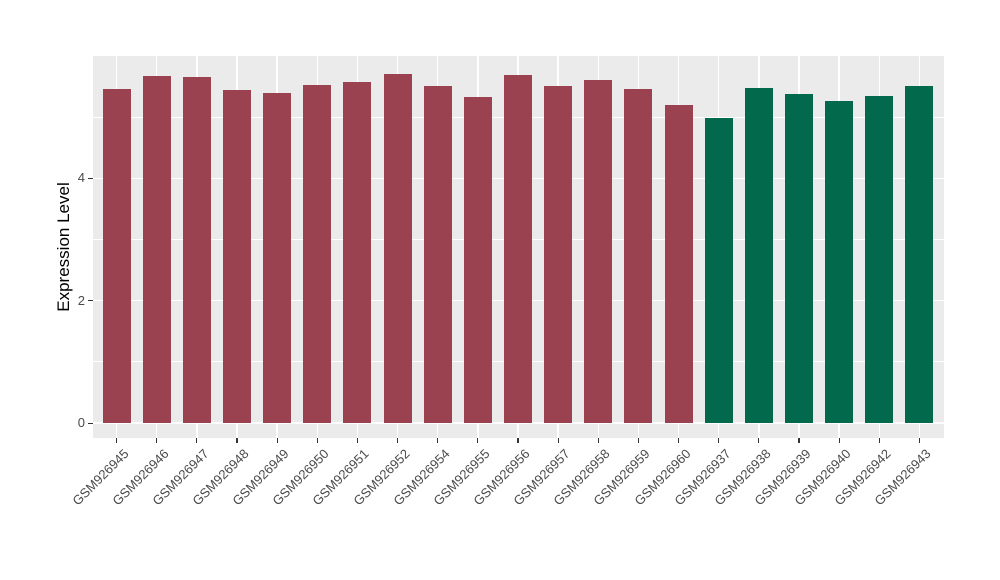 The height and width of the screenshot is (580, 1000). What do you see at coordinates (81, 300) in the screenshot?
I see `y-tick-label: 2` at bounding box center [81, 300].